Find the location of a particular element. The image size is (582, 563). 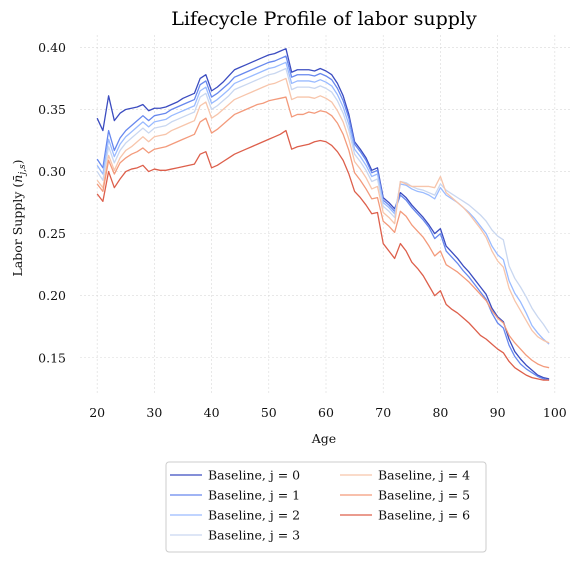

legend-entry: Baseline, j = 1 is located at coordinates (254, 495).